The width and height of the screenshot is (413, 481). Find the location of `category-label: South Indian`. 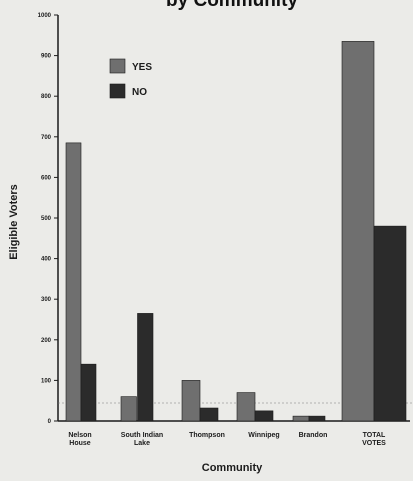

category-label: South Indian is located at coordinates (142, 435).